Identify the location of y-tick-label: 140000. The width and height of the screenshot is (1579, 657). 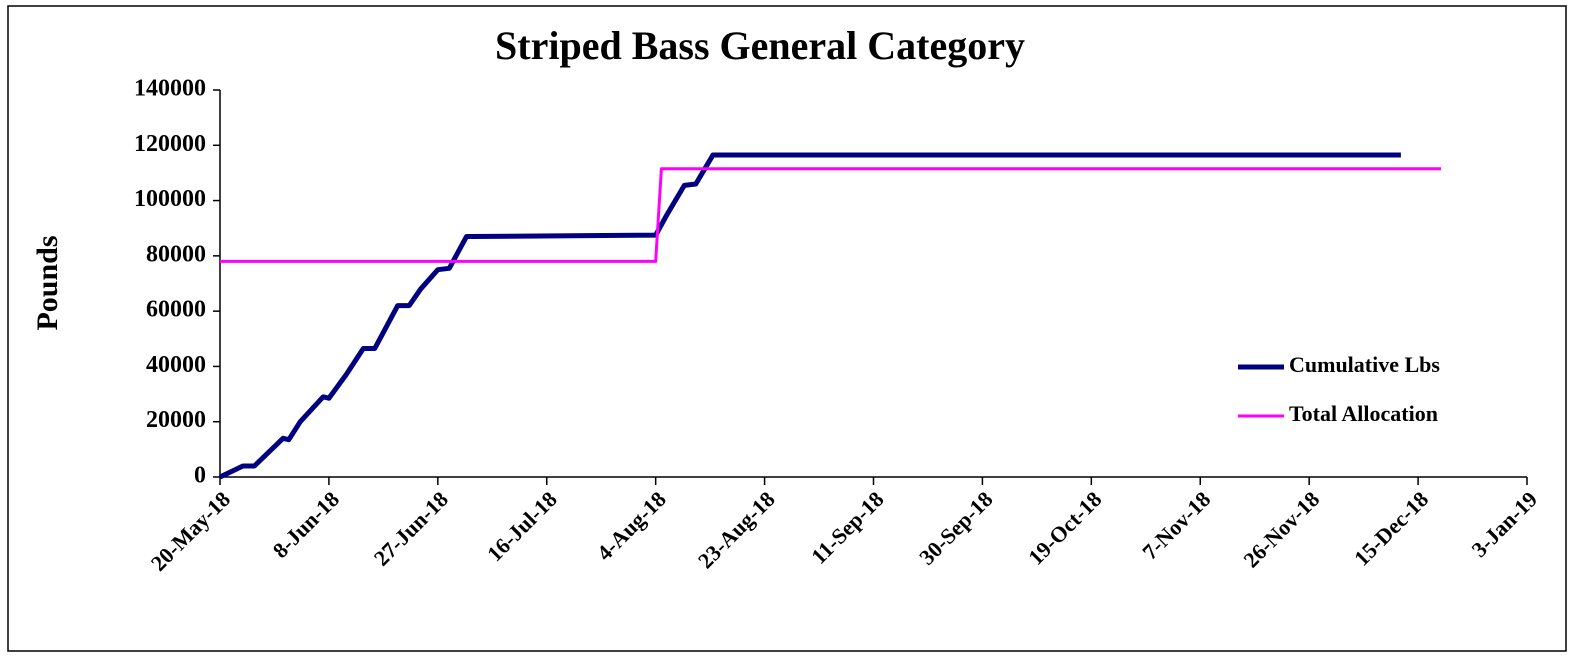
(170, 89).